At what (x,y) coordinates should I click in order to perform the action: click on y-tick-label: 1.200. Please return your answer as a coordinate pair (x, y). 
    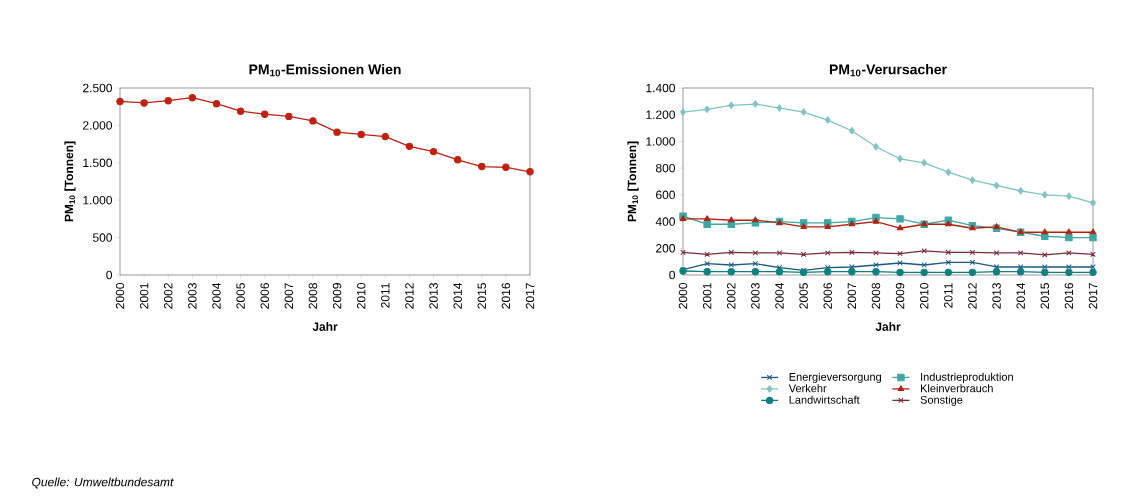
    Looking at the image, I should click on (661, 114).